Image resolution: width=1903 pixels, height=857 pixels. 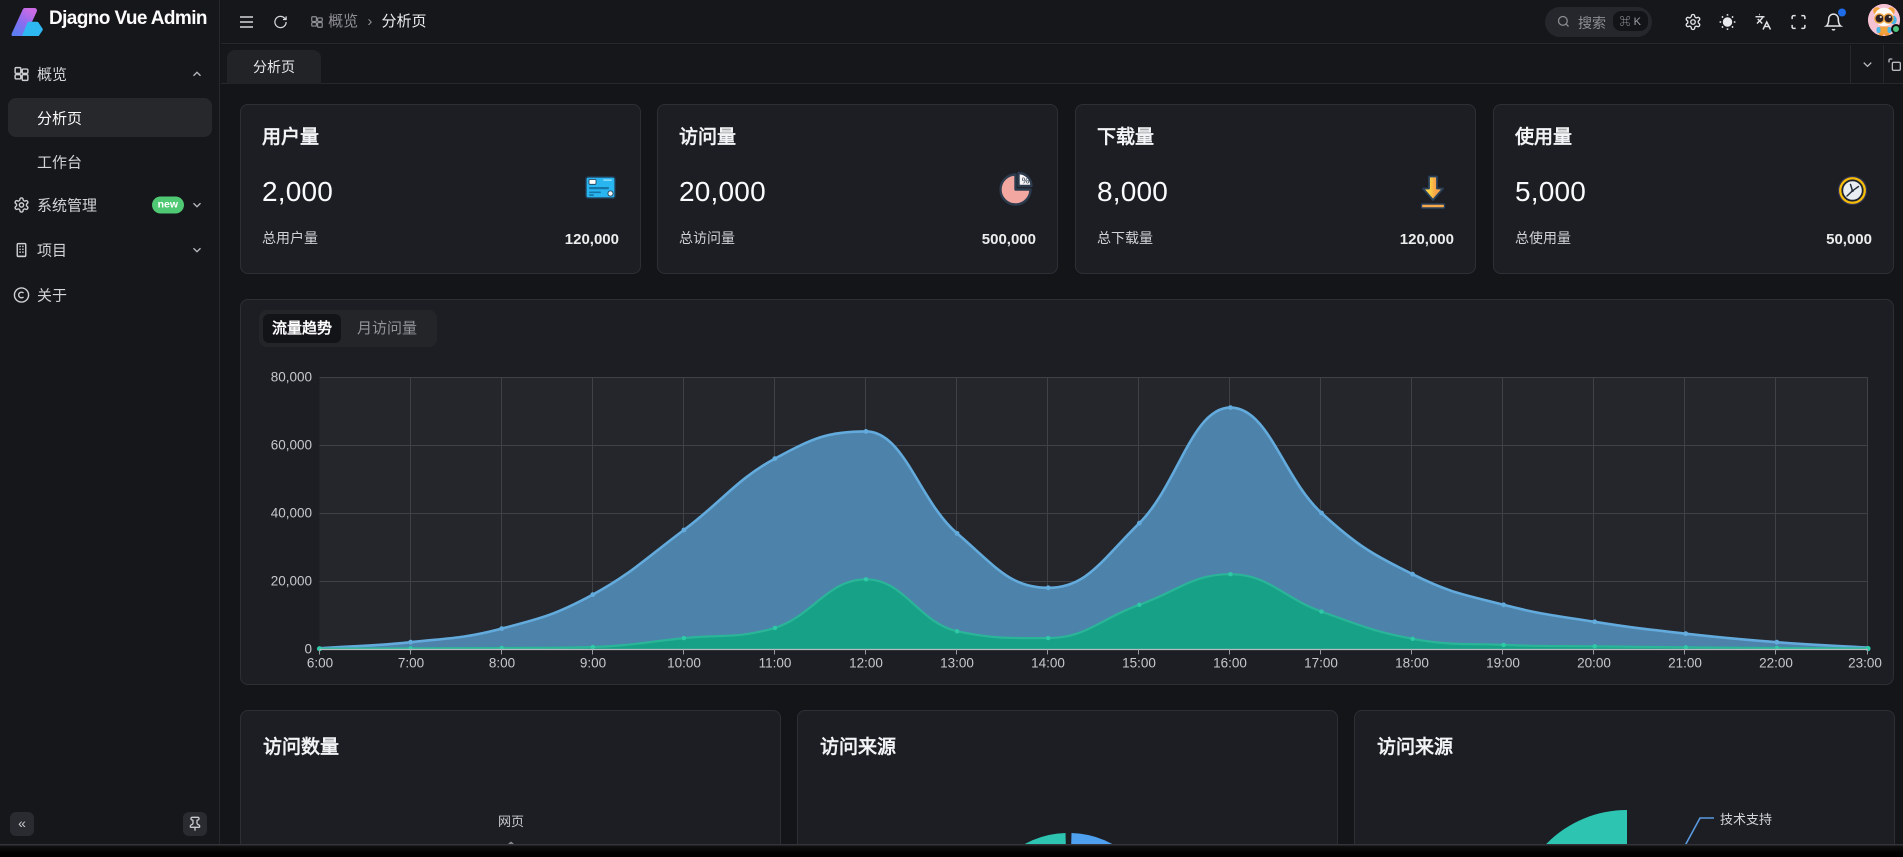 I want to click on svg-text: 15:00, so click(x=1139, y=663).